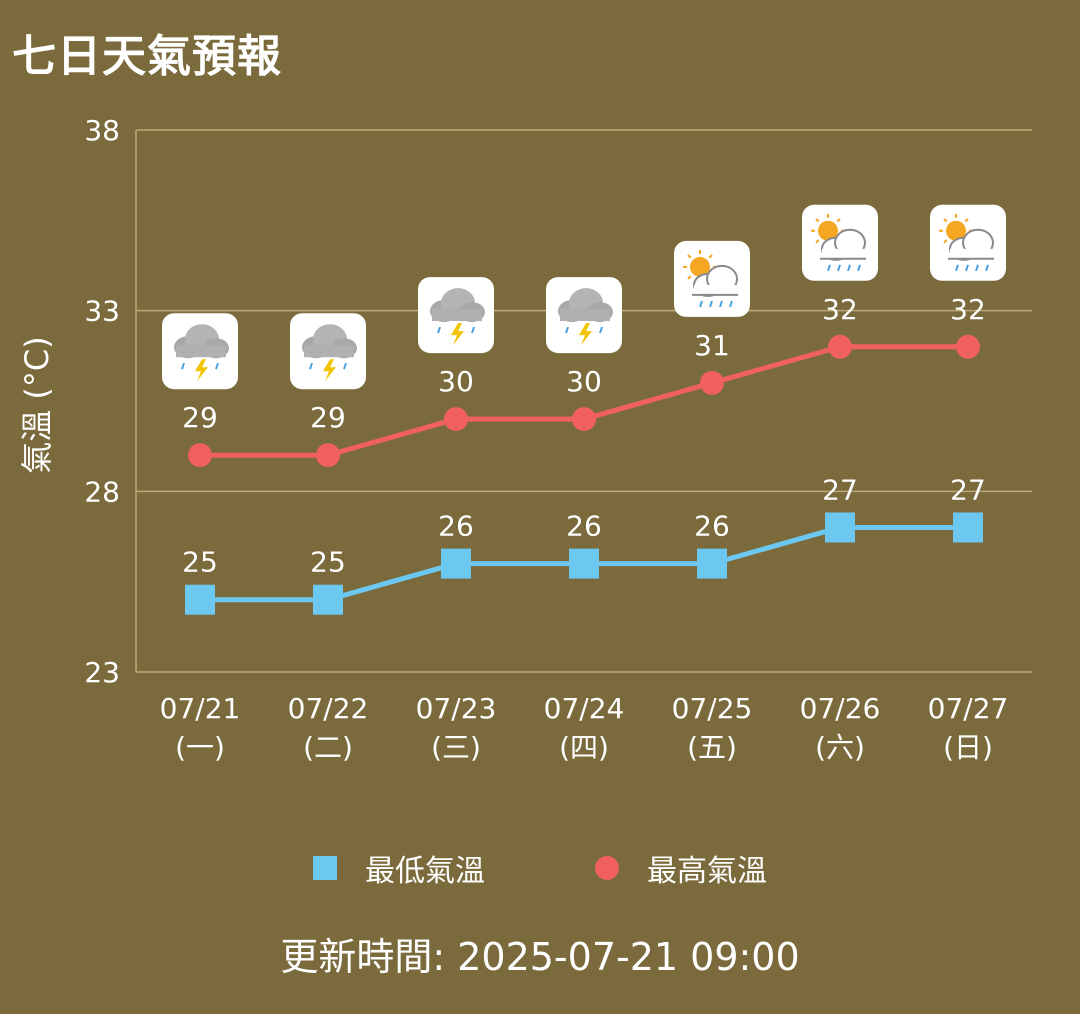  I want to click on x-tick-label: 07/25, so click(712, 708).